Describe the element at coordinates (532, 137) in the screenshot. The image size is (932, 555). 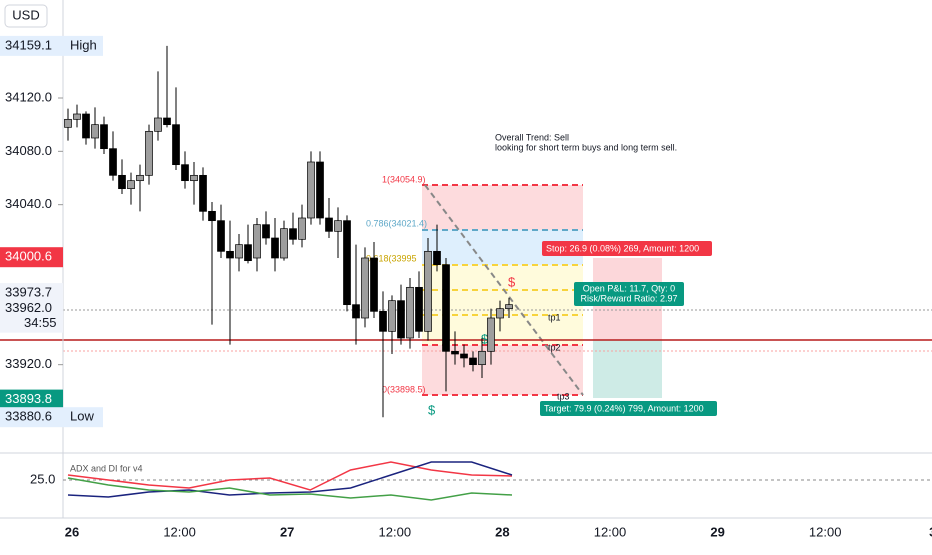
I see `note: Overall Trend: Sell` at that location.